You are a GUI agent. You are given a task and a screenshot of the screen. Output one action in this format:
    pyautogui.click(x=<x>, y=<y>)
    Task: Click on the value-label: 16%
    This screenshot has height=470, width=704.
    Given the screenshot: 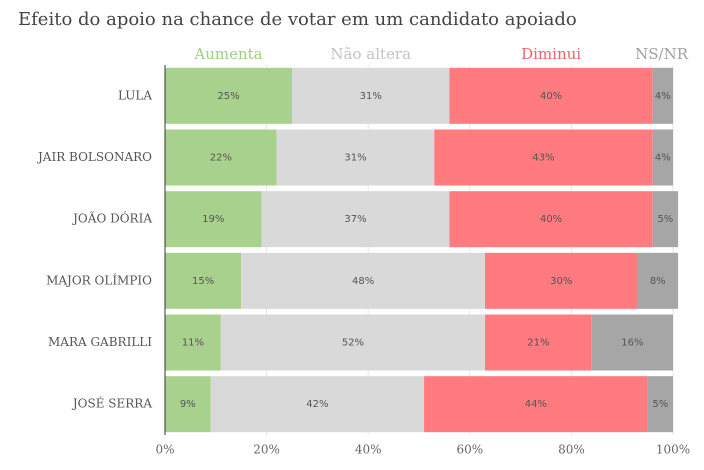 What is the action you would take?
    pyautogui.click(x=632, y=343)
    